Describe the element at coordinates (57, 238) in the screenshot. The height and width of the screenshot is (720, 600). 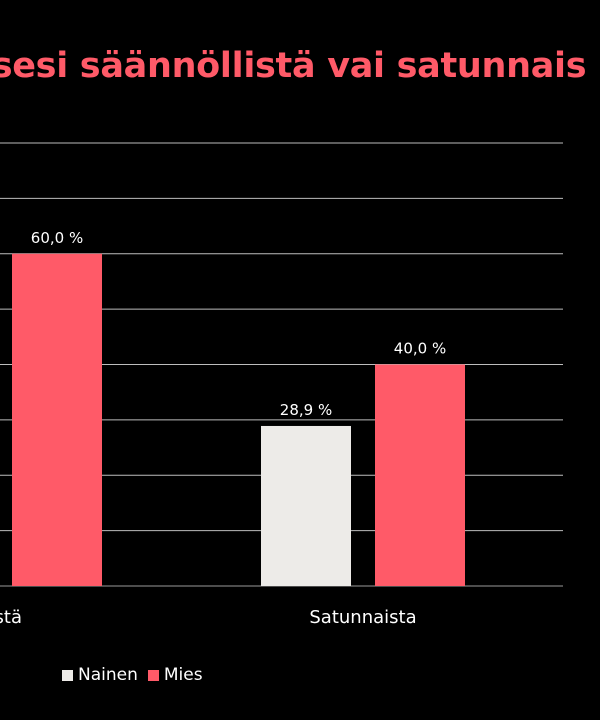
I see `data-label: 60,0 %` at that location.